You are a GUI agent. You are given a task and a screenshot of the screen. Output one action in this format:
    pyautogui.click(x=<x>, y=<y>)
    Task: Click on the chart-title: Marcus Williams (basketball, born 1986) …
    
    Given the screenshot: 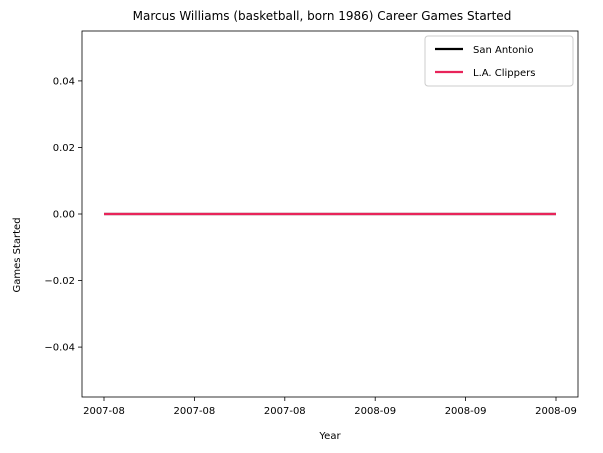 What is the action you would take?
    pyautogui.click(x=322, y=16)
    